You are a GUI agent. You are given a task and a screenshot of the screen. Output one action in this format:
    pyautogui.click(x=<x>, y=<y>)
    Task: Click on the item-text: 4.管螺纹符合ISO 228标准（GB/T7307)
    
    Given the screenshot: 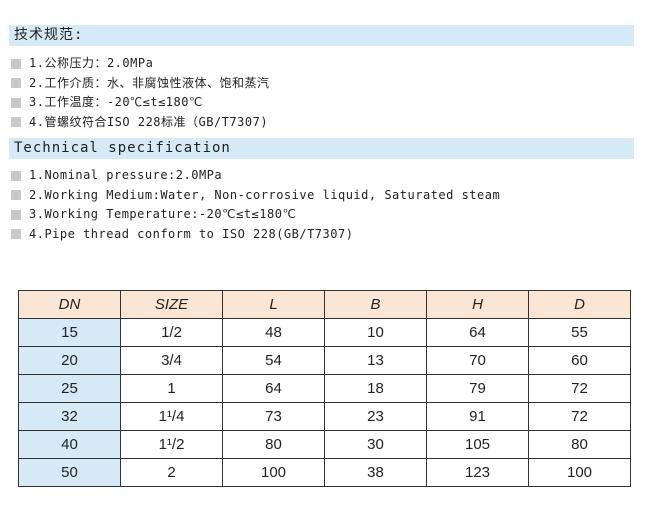 What is the action you would take?
    pyautogui.click(x=149, y=121)
    